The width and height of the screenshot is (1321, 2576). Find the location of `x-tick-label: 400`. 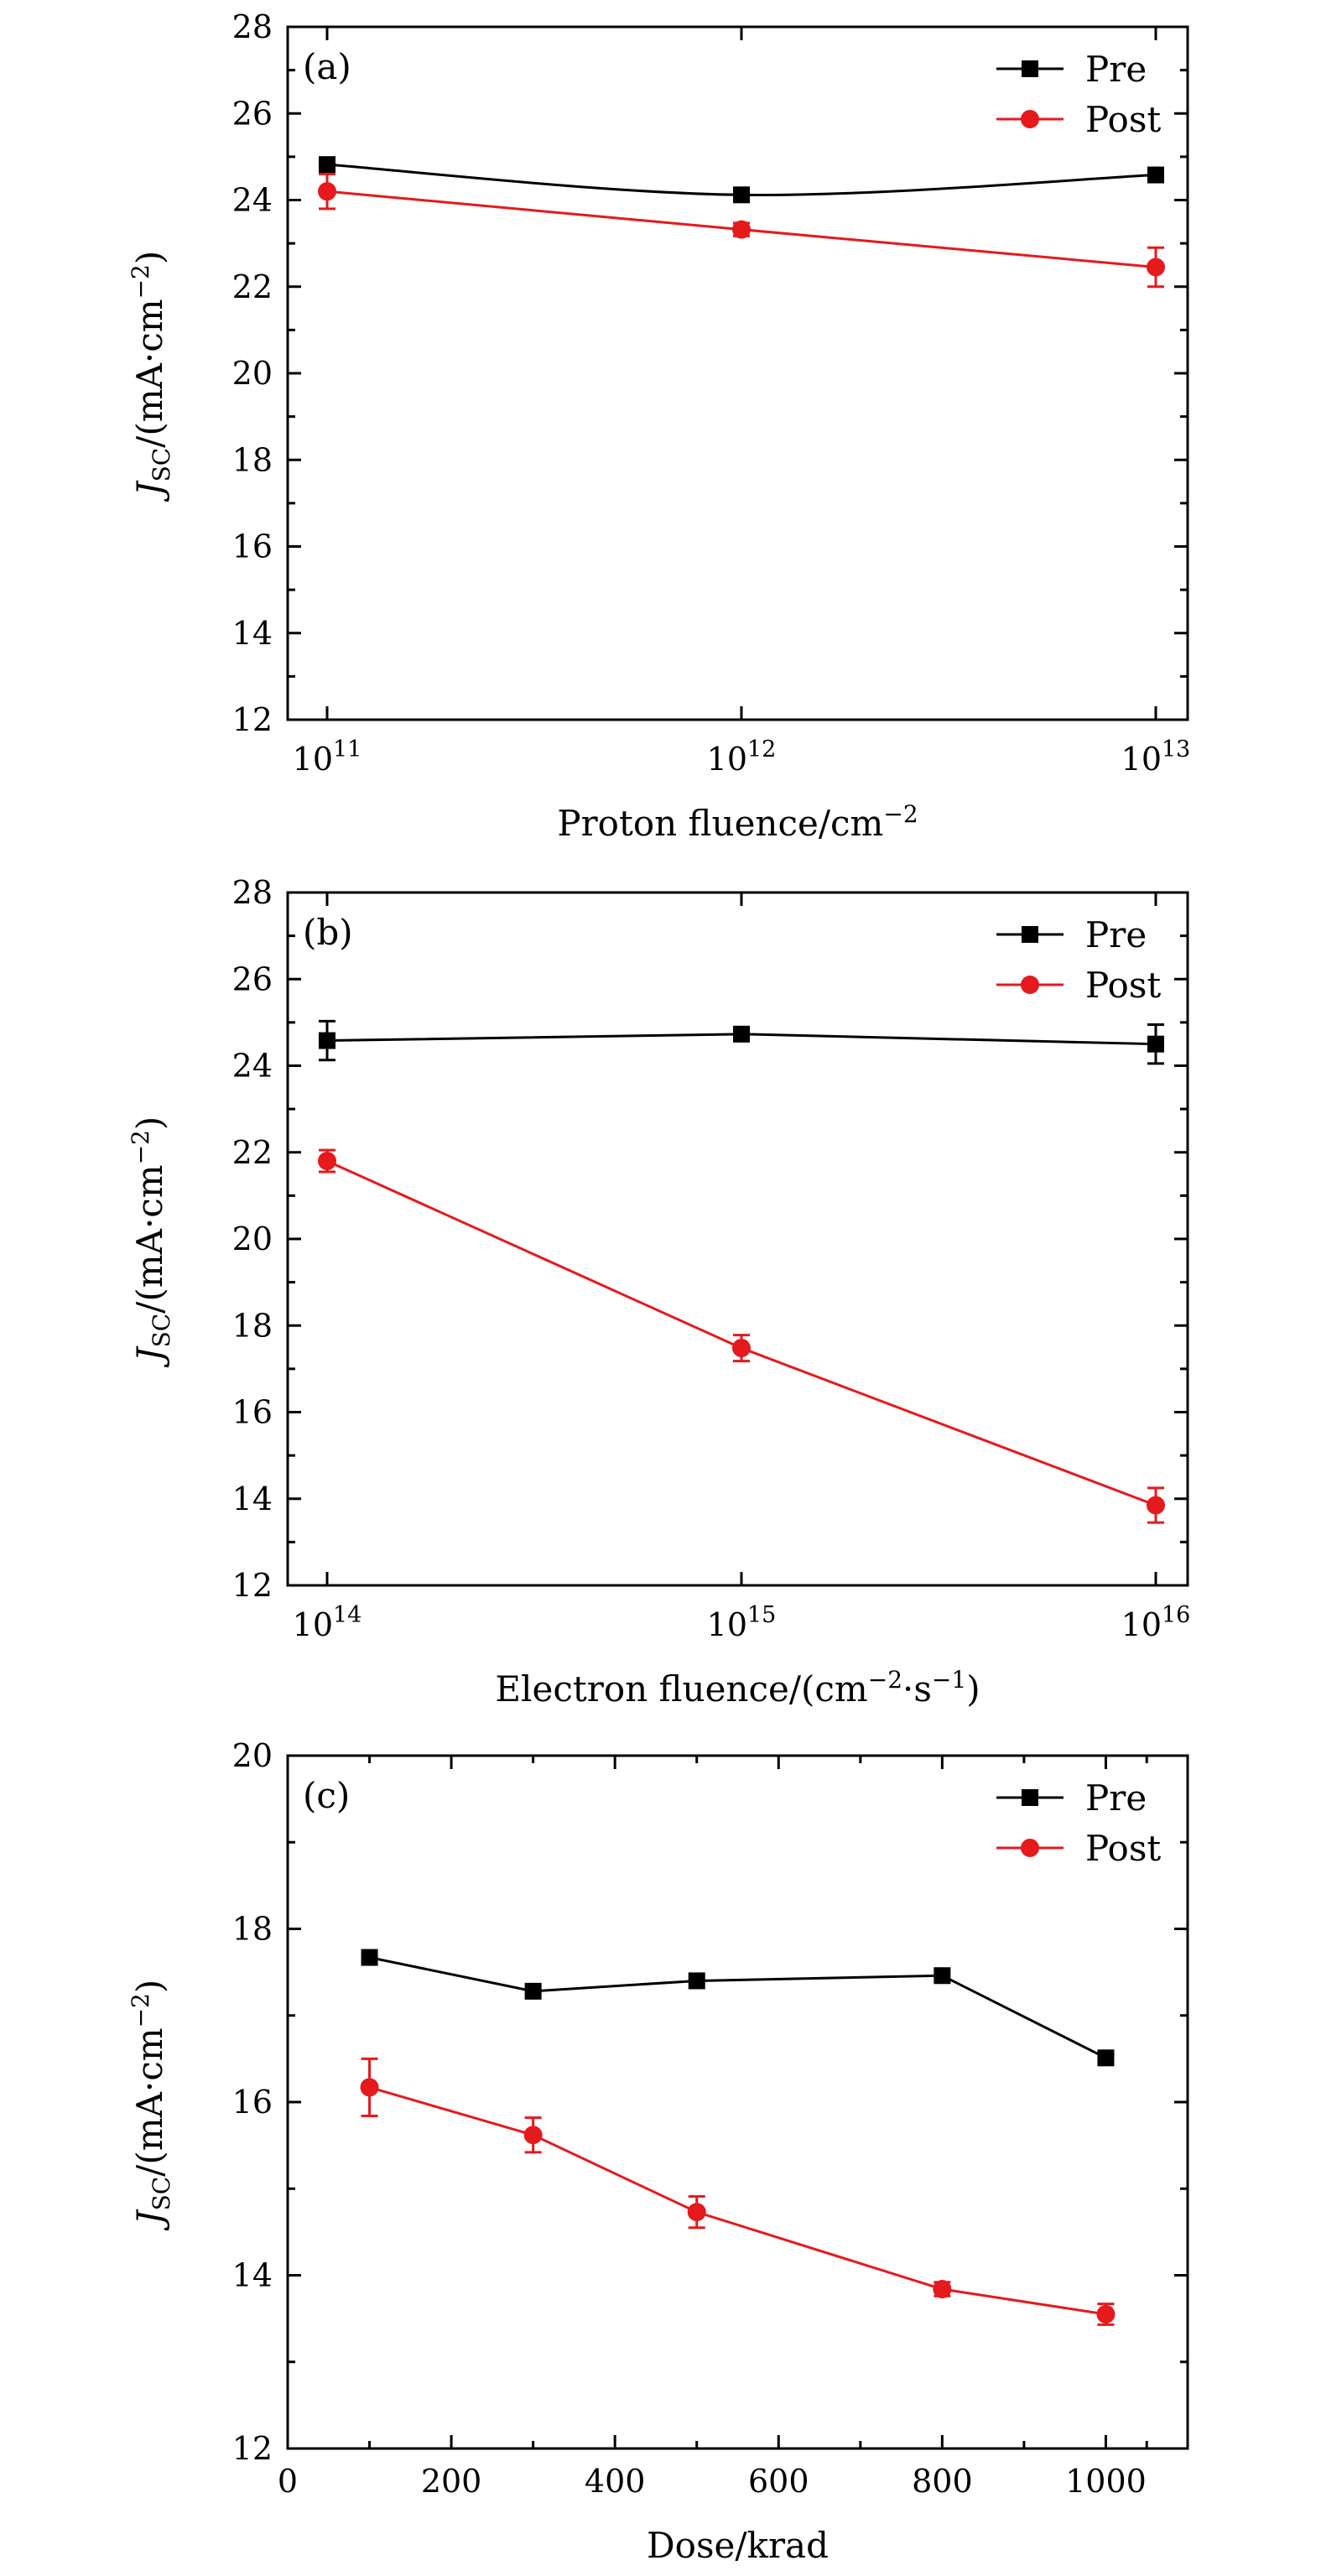

x-tick-label: 400 is located at coordinates (615, 2481).